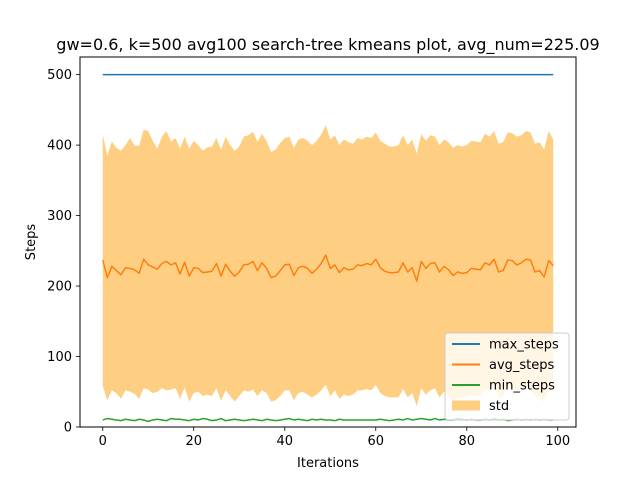 The height and width of the screenshot is (480, 640). Describe the element at coordinates (59, 146) in the screenshot. I see `y-tick-label: 400` at that location.